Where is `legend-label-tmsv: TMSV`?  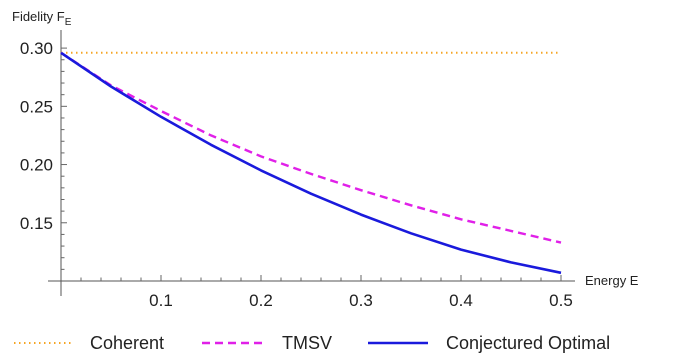 legend-label-tmsv: TMSV is located at coordinates (307, 343).